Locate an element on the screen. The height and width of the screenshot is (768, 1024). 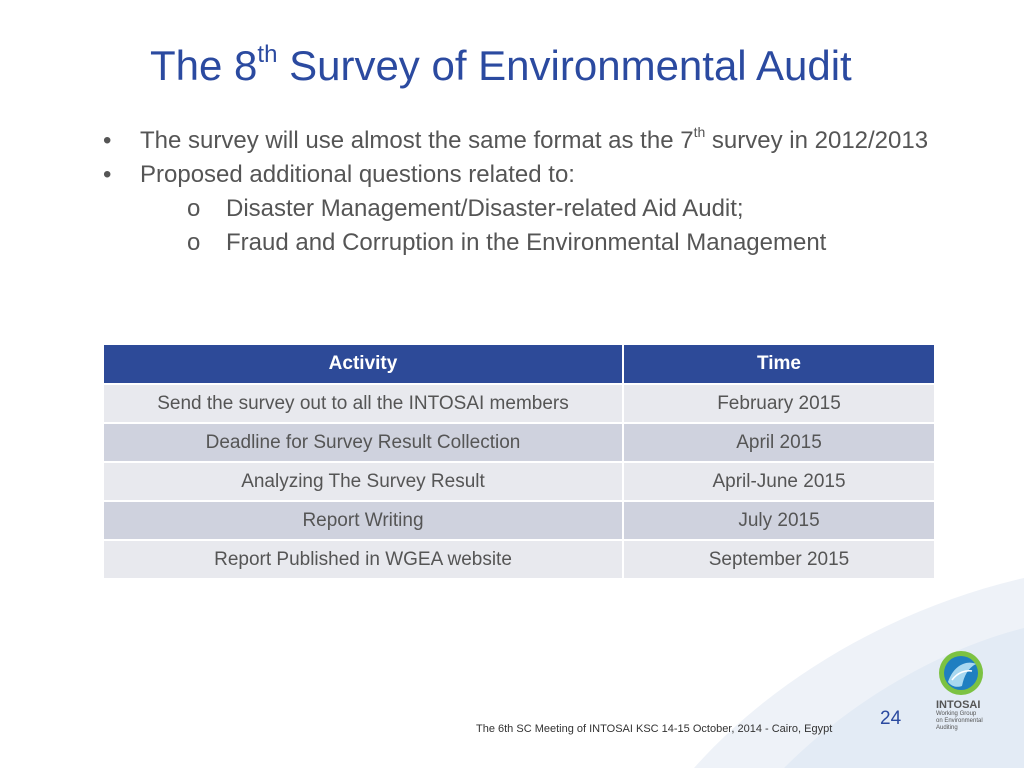
time-cell: September 2015 is located at coordinates (779, 559).